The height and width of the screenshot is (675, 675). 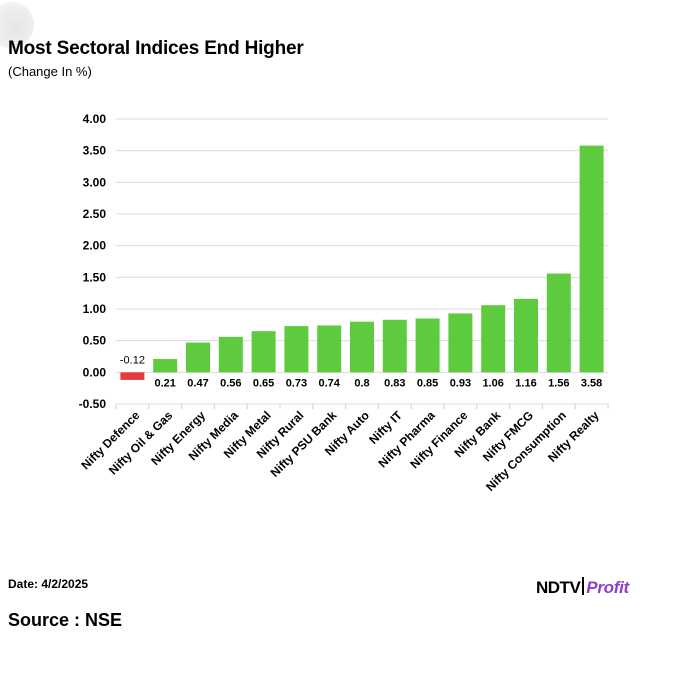 What do you see at coordinates (394, 383) in the screenshot?
I see `data-label: 0.83` at bounding box center [394, 383].